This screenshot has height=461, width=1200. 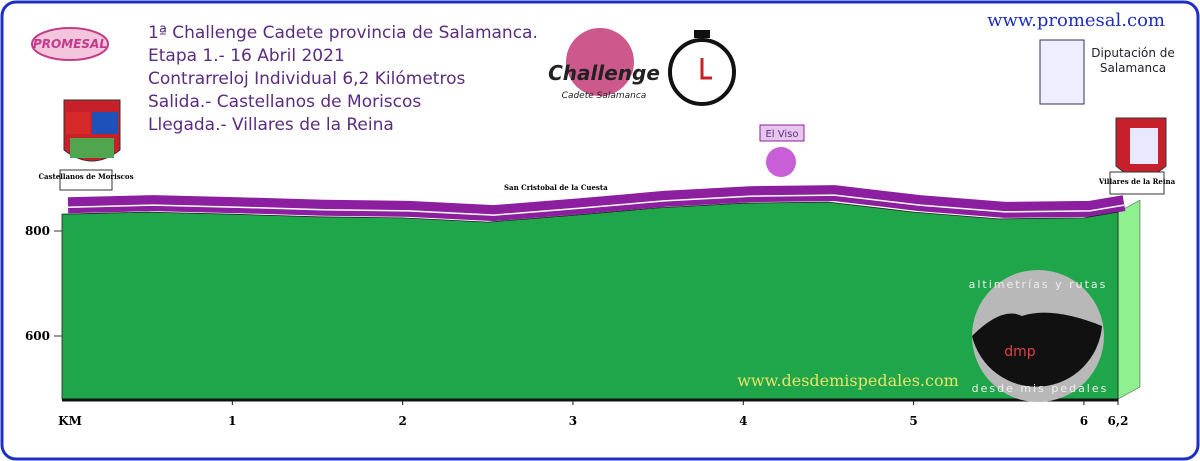 I want to click on promesal-text: PROMESAL, so click(x=70, y=44).